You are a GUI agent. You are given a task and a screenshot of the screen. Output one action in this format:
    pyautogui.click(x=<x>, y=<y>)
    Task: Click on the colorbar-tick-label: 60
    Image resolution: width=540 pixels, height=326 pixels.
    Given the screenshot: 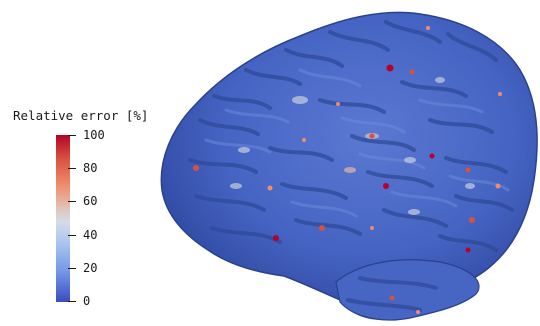 What is the action you would take?
    pyautogui.click(x=90, y=201)
    